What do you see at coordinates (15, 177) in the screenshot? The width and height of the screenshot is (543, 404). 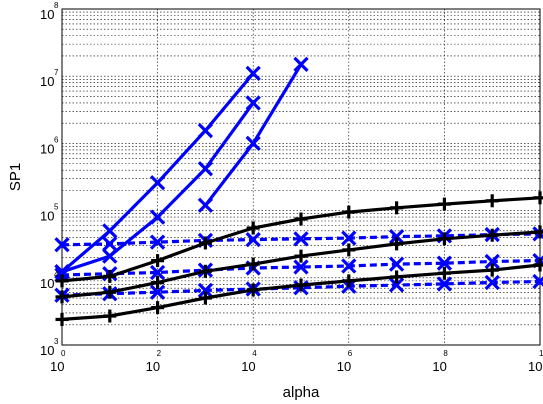 I see `y-axis-label: SP1` at bounding box center [15, 177].